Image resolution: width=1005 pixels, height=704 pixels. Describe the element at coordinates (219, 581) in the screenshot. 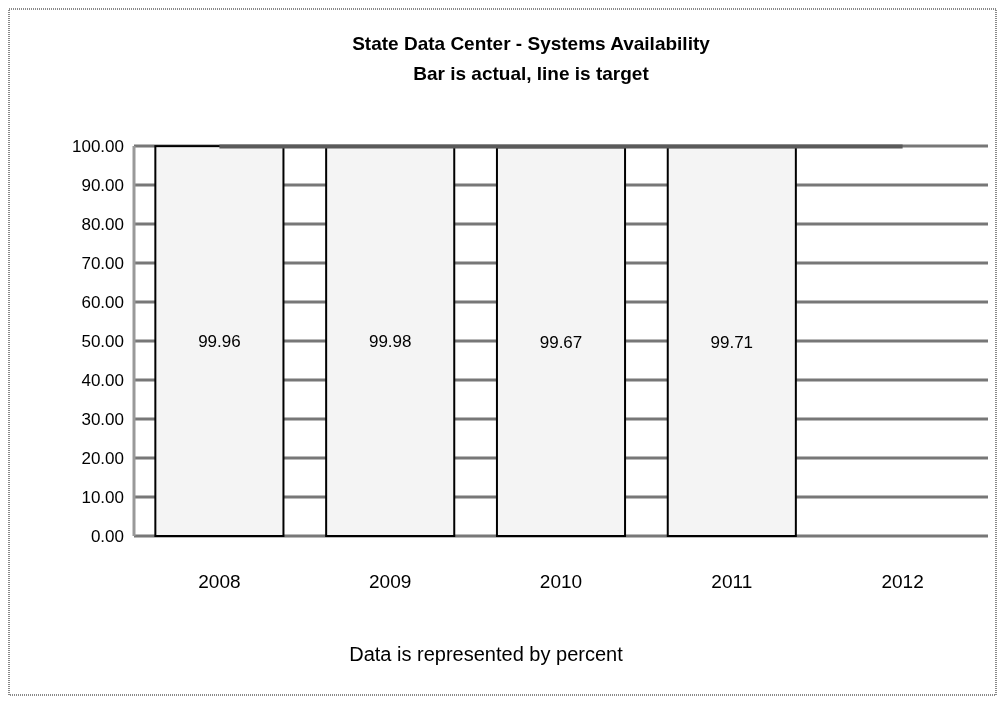

I see `x-tick-label: 2008` at that location.